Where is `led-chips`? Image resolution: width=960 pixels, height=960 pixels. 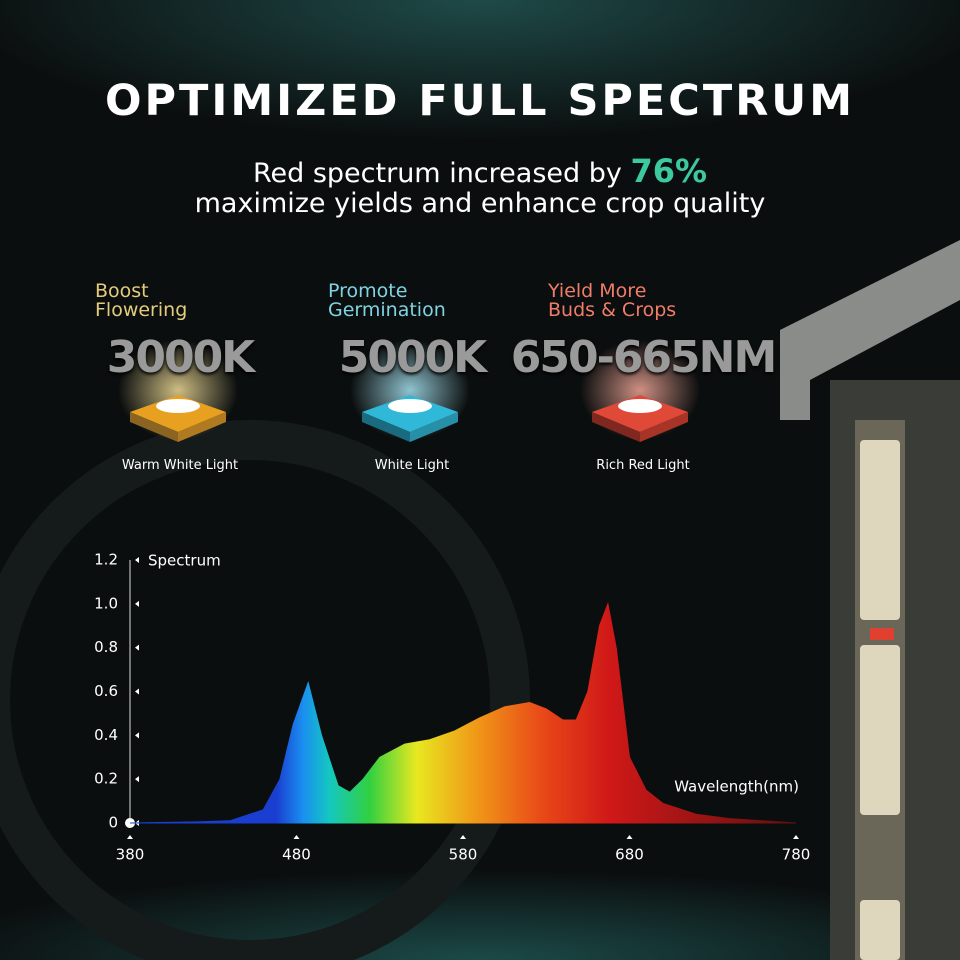
led-chips is located at coordinates (409, 391).